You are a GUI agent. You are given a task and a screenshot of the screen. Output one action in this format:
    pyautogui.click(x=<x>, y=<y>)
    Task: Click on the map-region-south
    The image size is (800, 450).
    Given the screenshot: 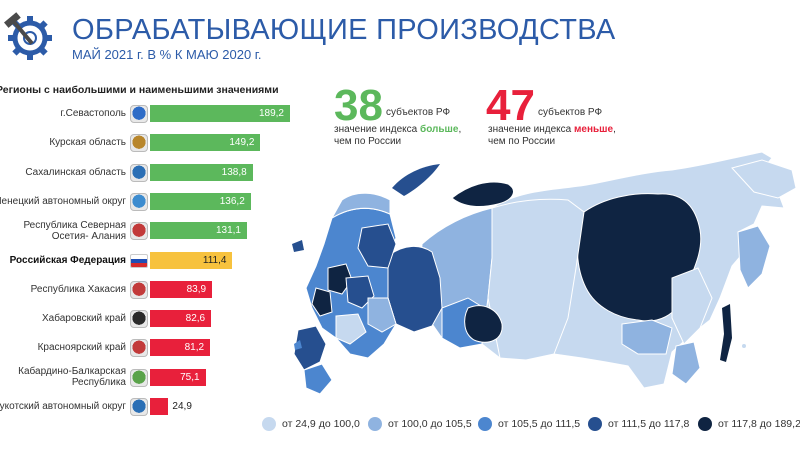 What is the action you would take?
    pyautogui.click(x=310, y=348)
    